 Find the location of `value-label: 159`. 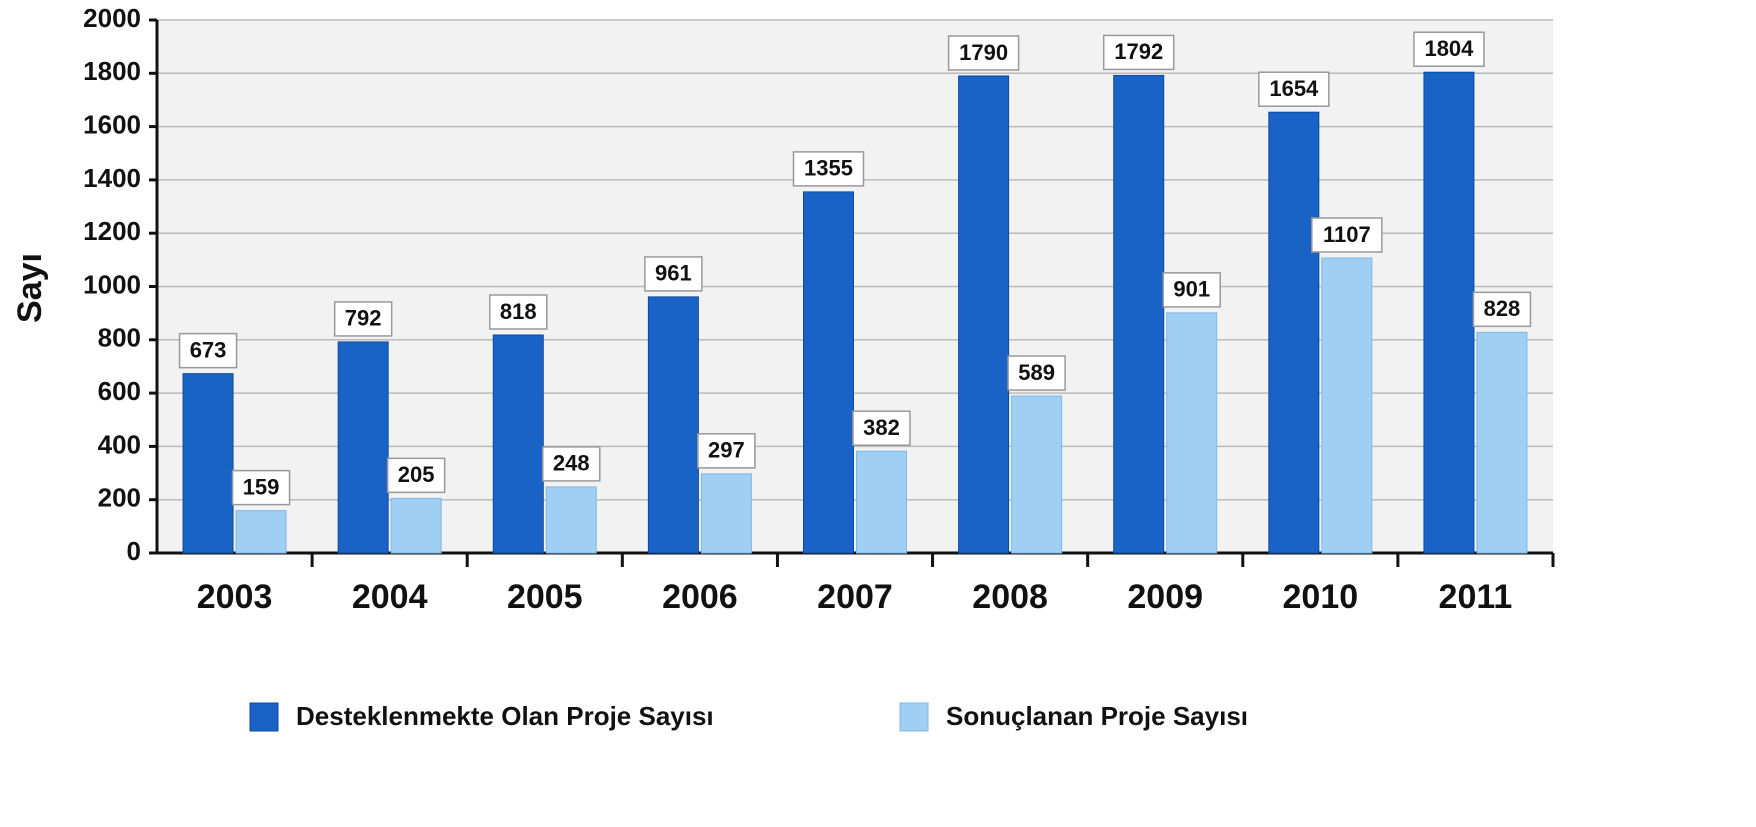

value-label: 159 is located at coordinates (261, 486).